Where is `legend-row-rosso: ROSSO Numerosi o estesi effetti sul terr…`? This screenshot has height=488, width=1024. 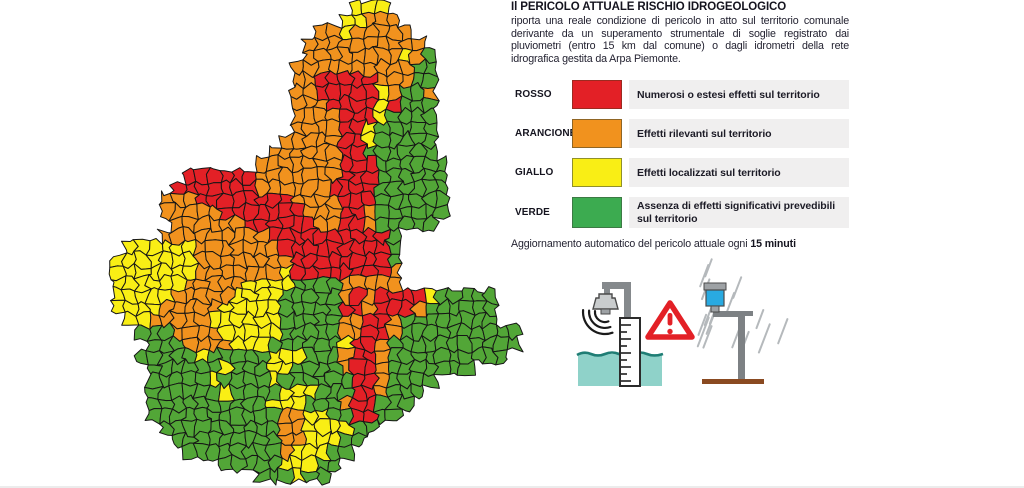
legend-row-rosso: ROSSO Numerosi o estesi effetti sul terr… is located at coordinates (680, 95).